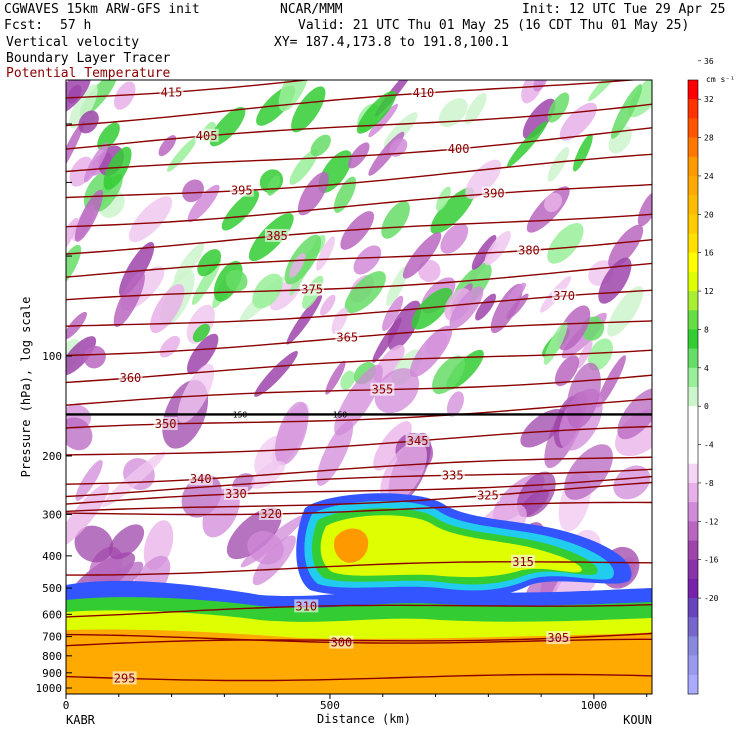 This screenshot has width=740, height=740. I want to click on y-tick-label: 800, so click(52, 656).